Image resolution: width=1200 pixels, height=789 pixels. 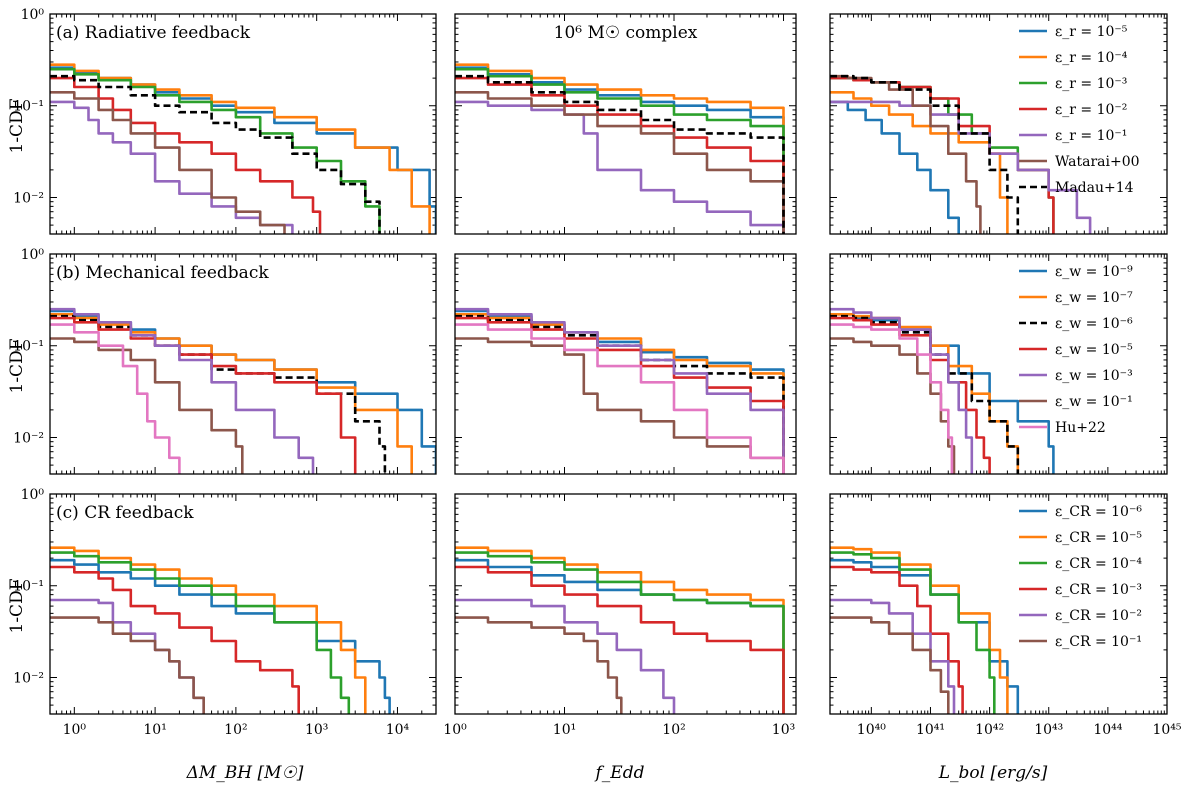 What do you see at coordinates (1094, 350) in the screenshot?
I see `legend-label: ε_w = 10⁻⁵` at bounding box center [1094, 350].